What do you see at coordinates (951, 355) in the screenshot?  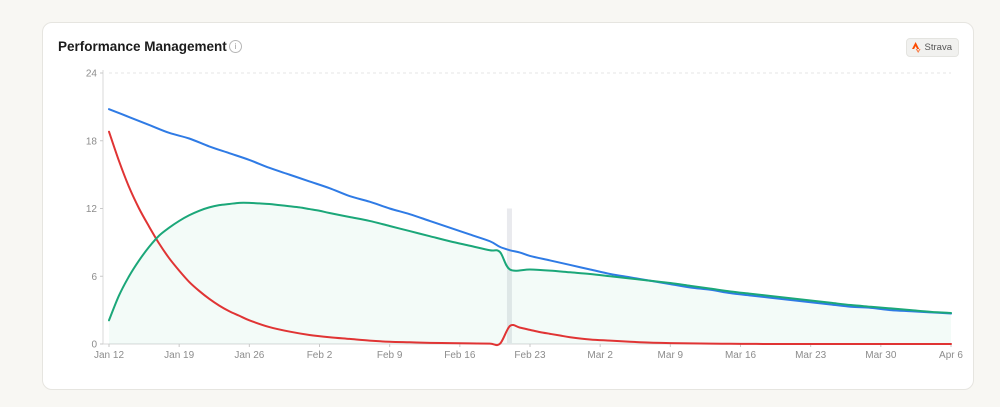 I see `x-tick-label: Apr 6` at bounding box center [951, 355].